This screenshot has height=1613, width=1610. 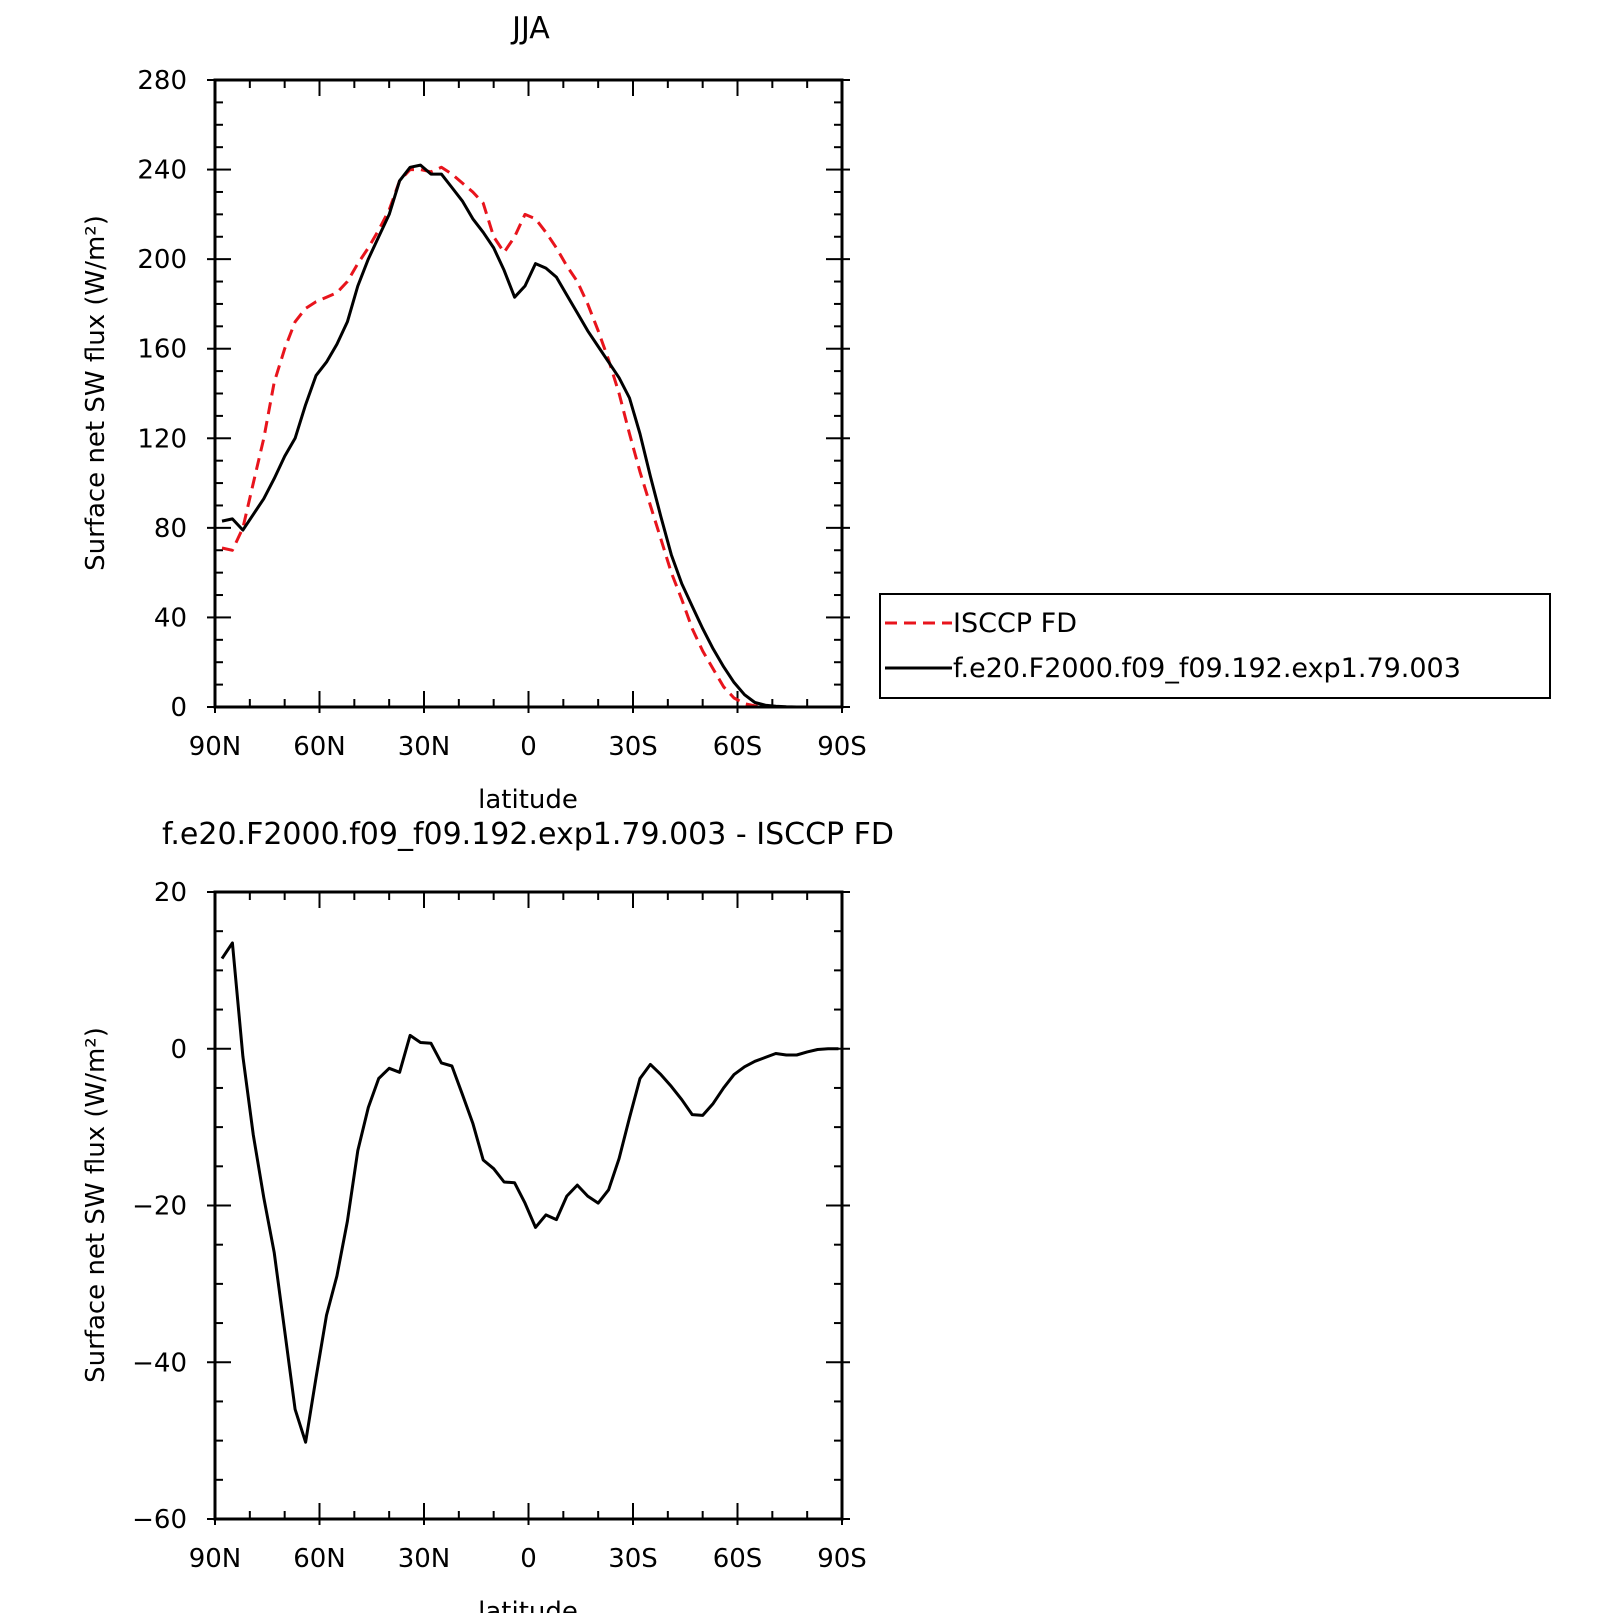 What do you see at coordinates (530, 28) in the screenshot?
I see `top-chart-title: JJA` at bounding box center [530, 28].